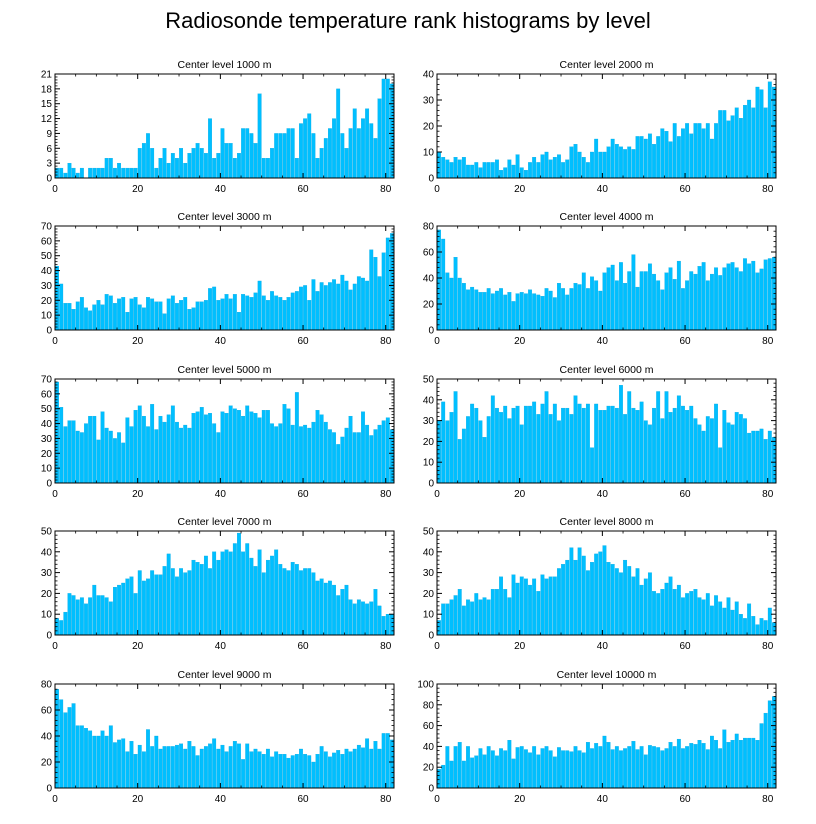  What do you see at coordinates (429, 747) in the screenshot?
I see `y-tick-label: 40` at bounding box center [429, 747].